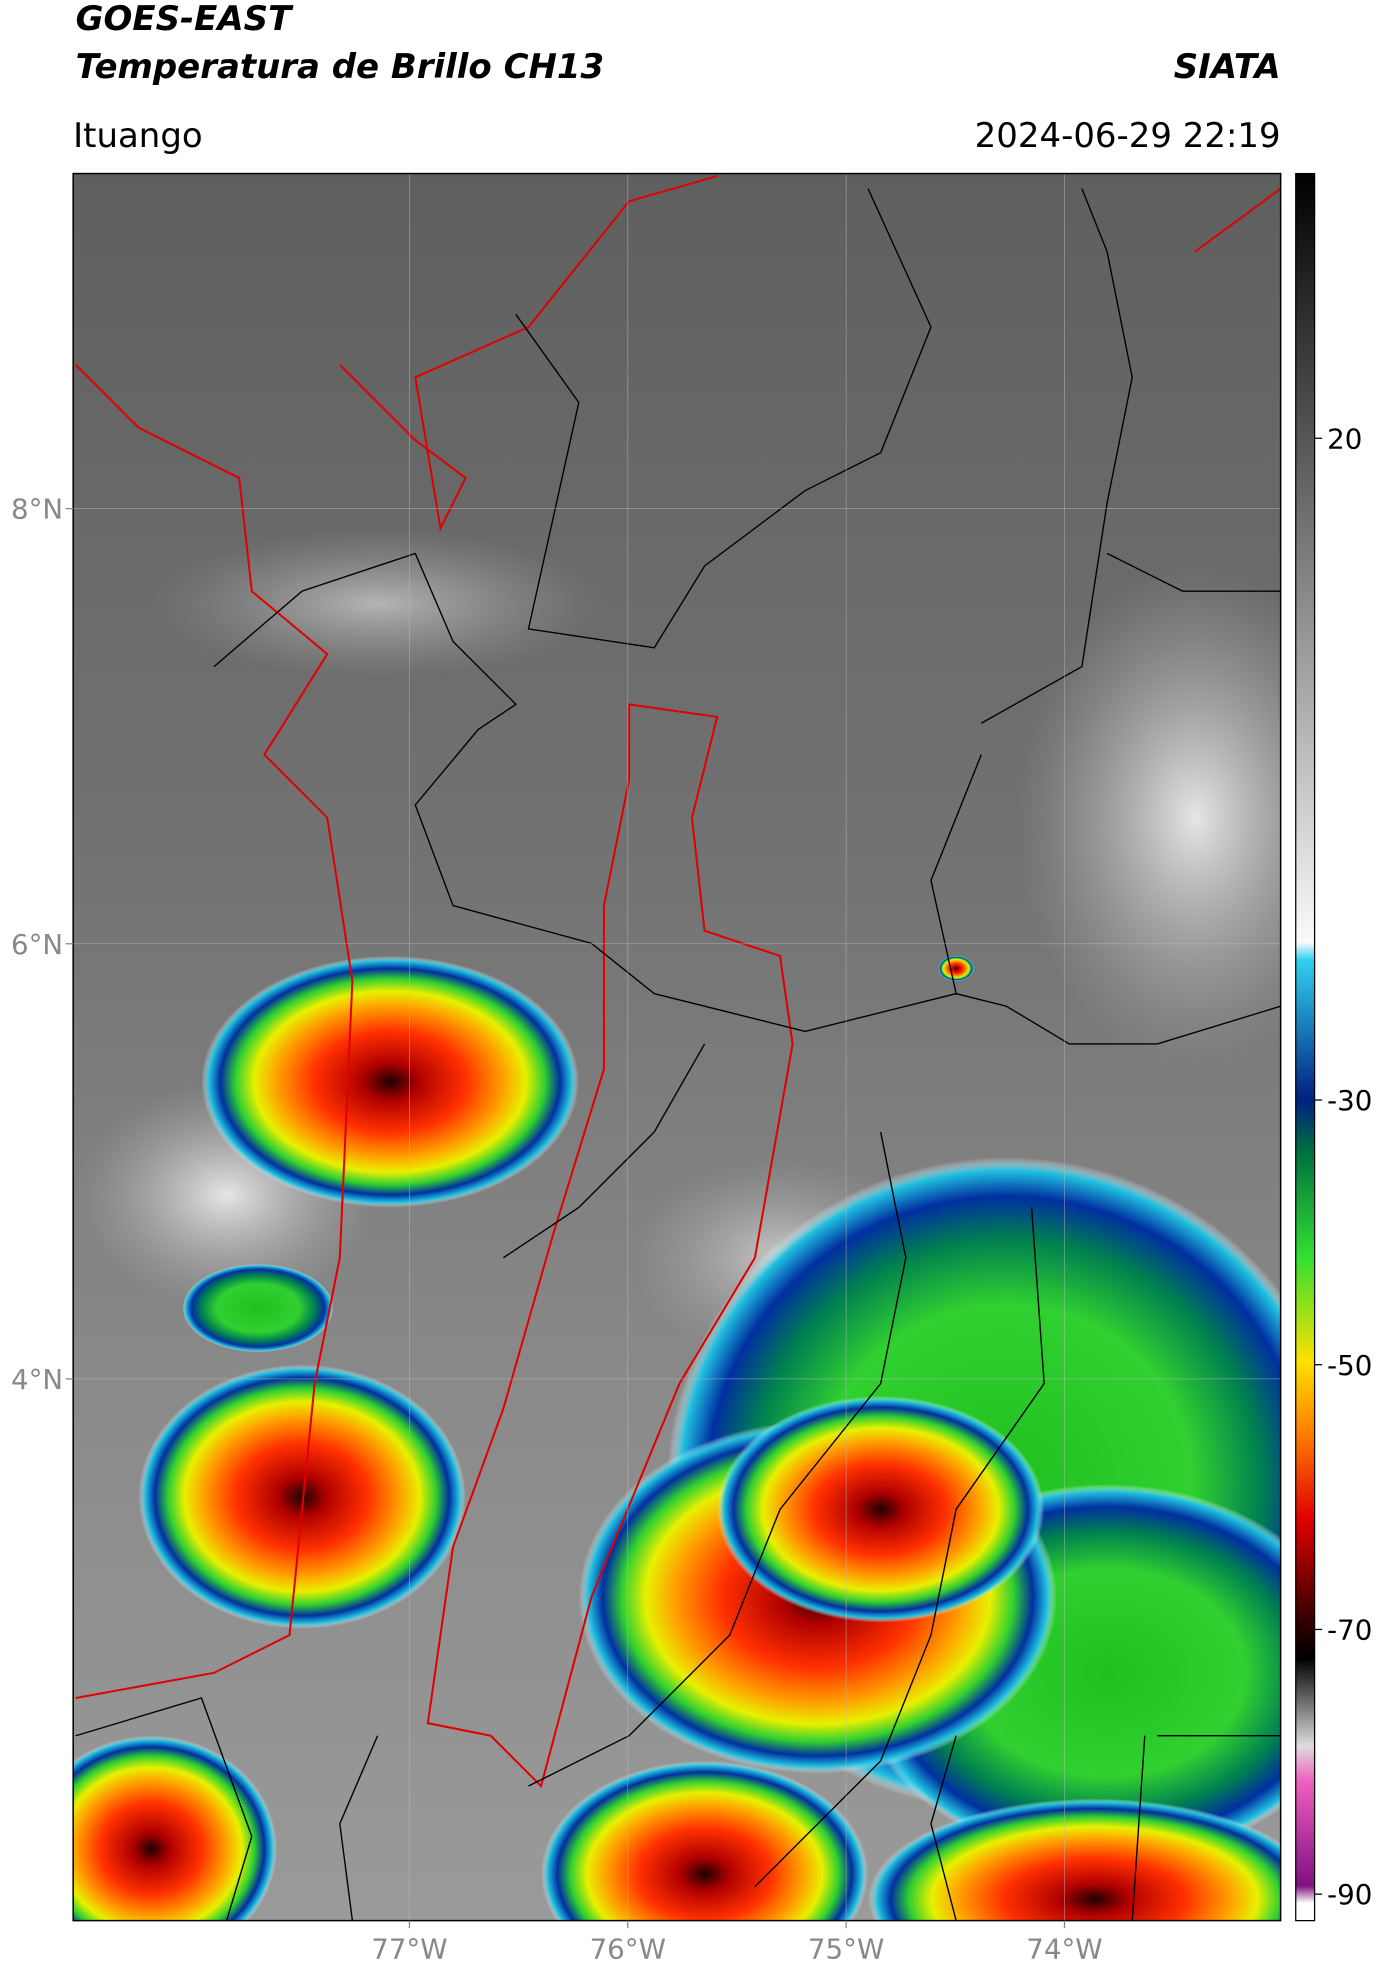 This screenshot has height=1981, width=1384. What do you see at coordinates (846, 1948) in the screenshot?
I see `x-tick-label: 75°W` at bounding box center [846, 1948].